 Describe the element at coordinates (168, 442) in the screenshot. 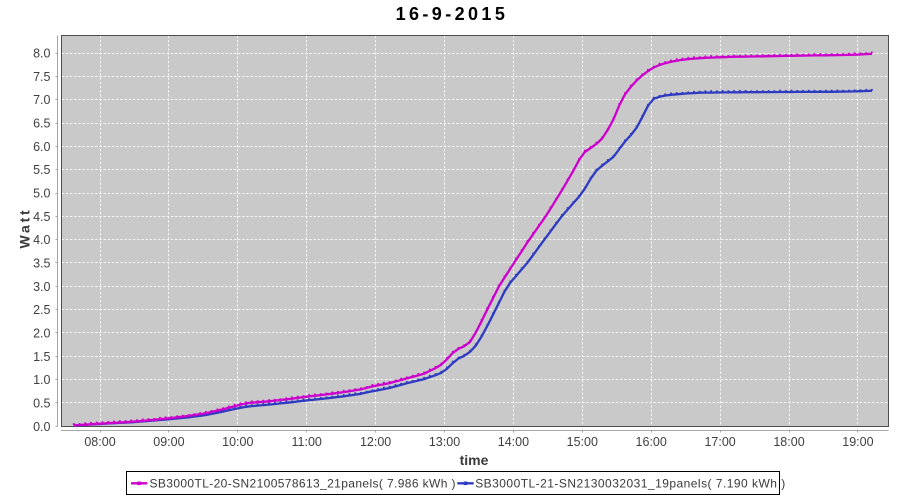

I see `svg-text: 09:00` at that location.